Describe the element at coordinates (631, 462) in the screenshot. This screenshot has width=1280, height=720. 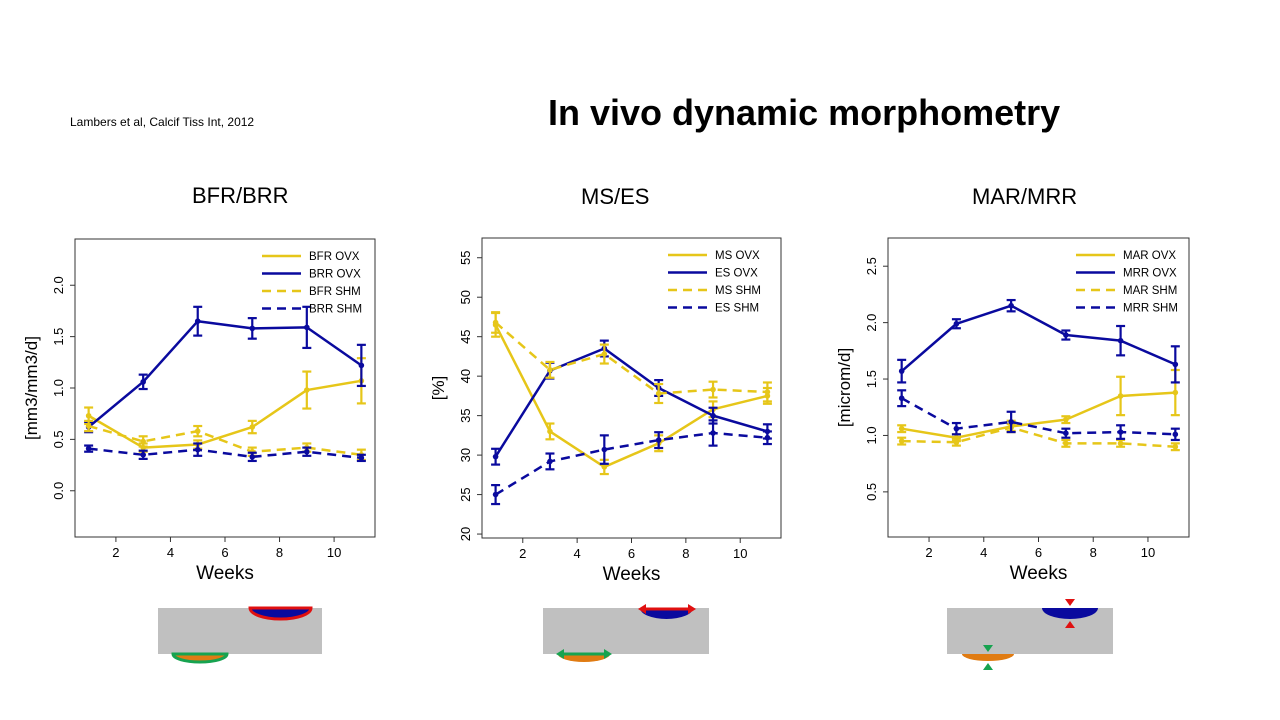
I see `series-es-shm` at that location.